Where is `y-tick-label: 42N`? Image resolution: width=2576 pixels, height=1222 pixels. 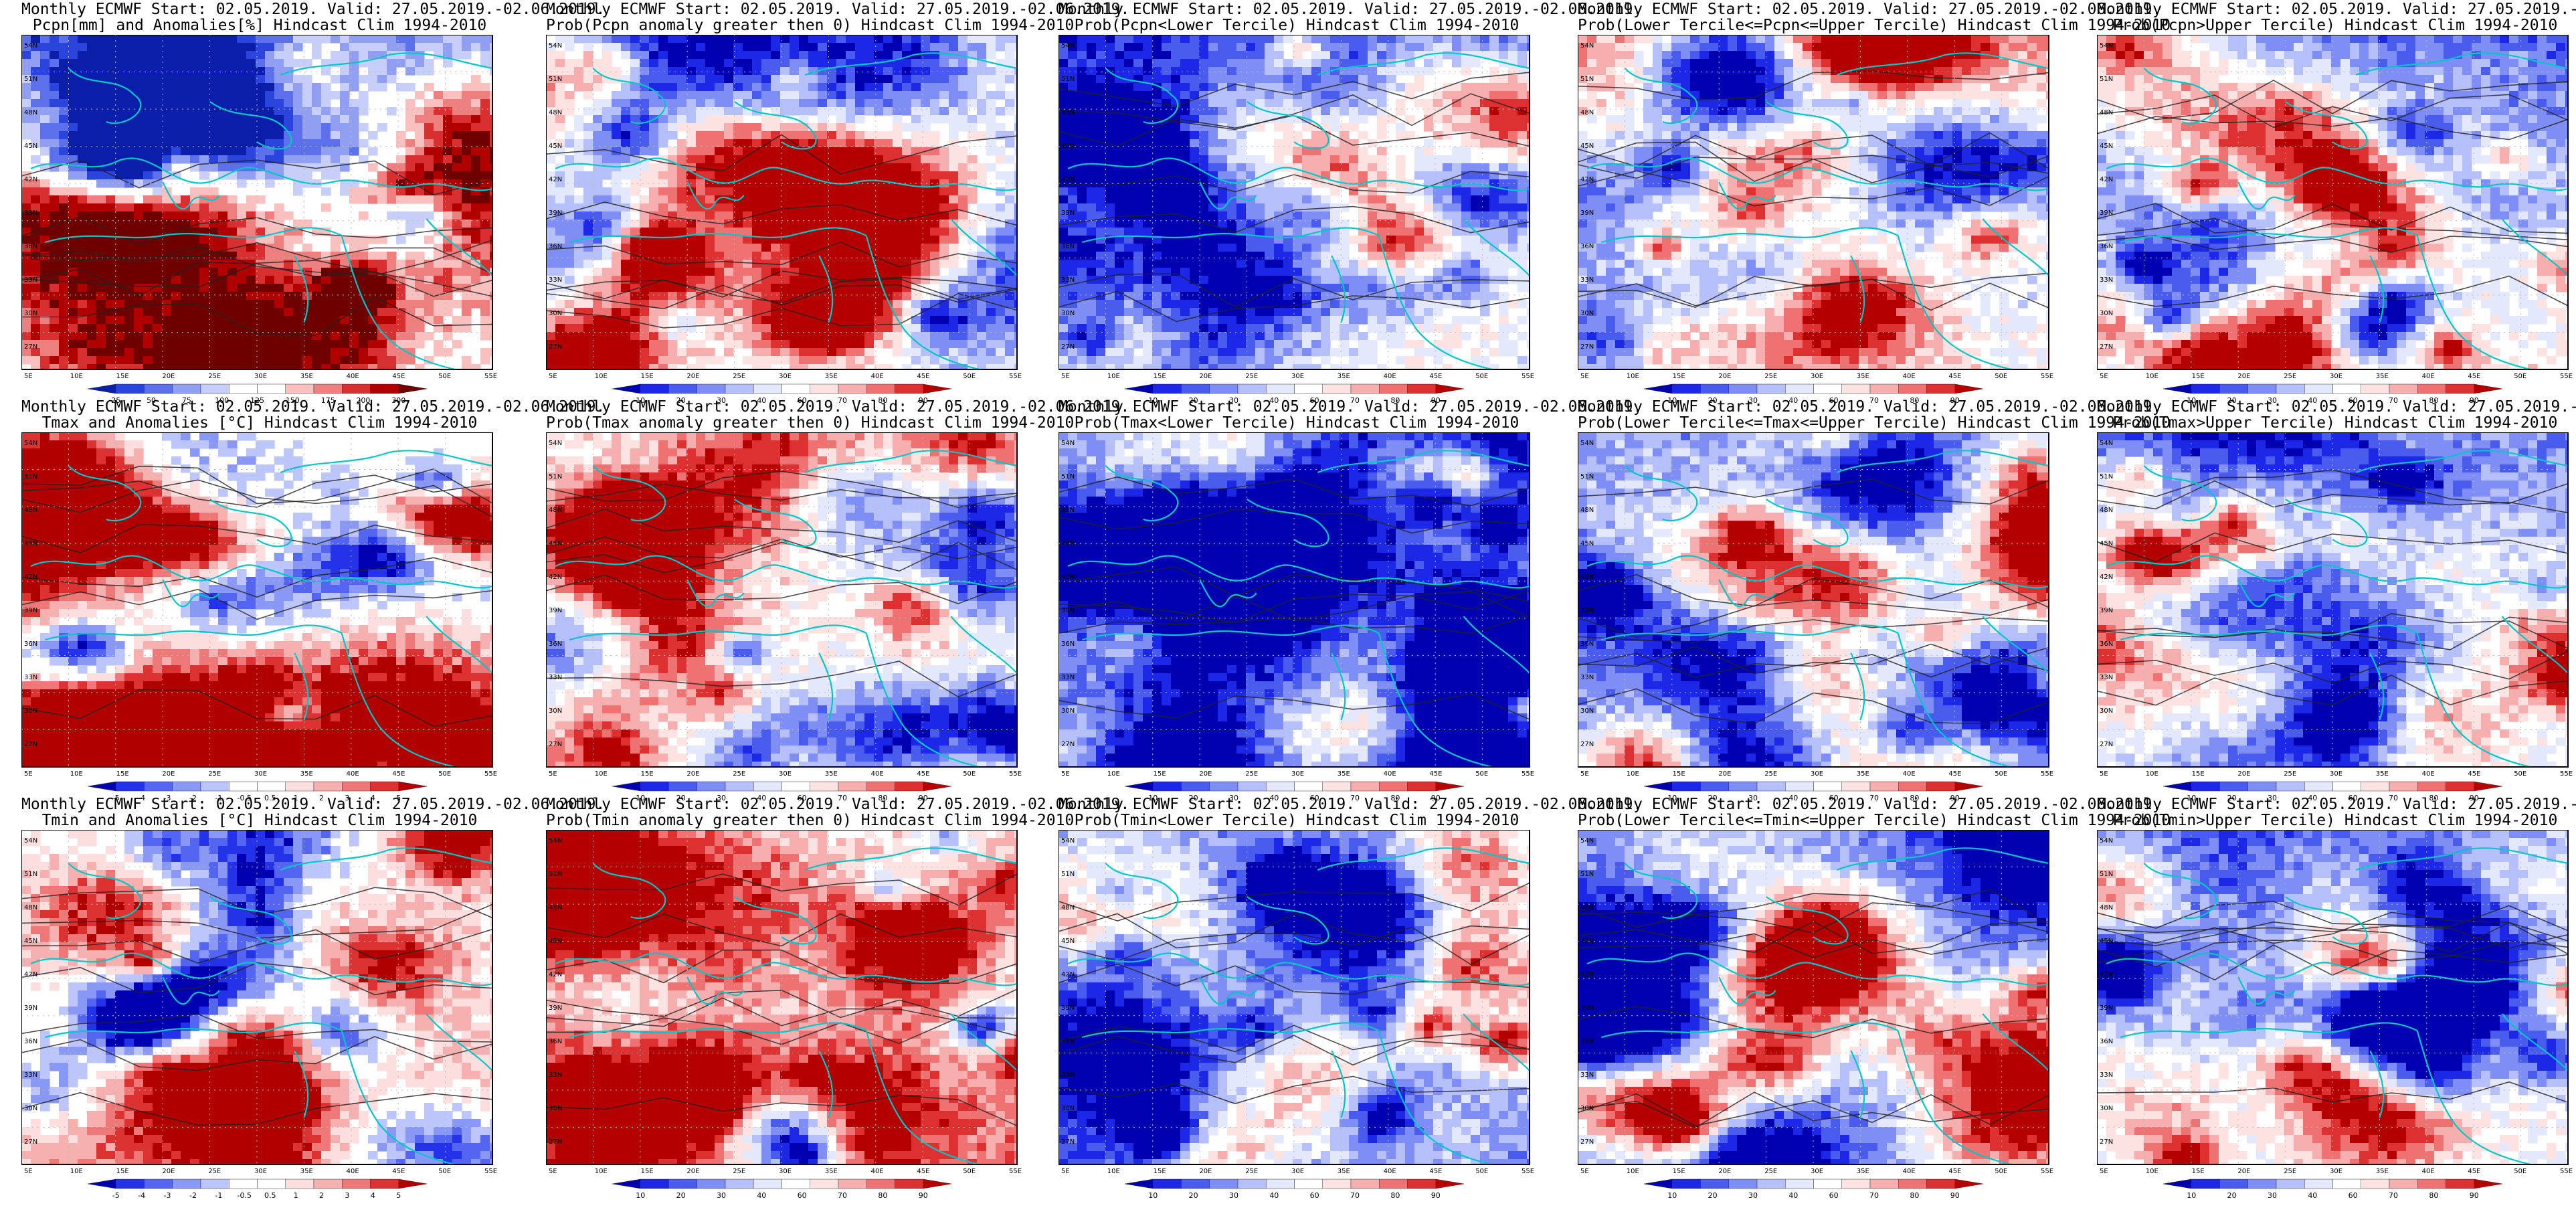
y-tick-label: 42N is located at coordinates (31, 974).